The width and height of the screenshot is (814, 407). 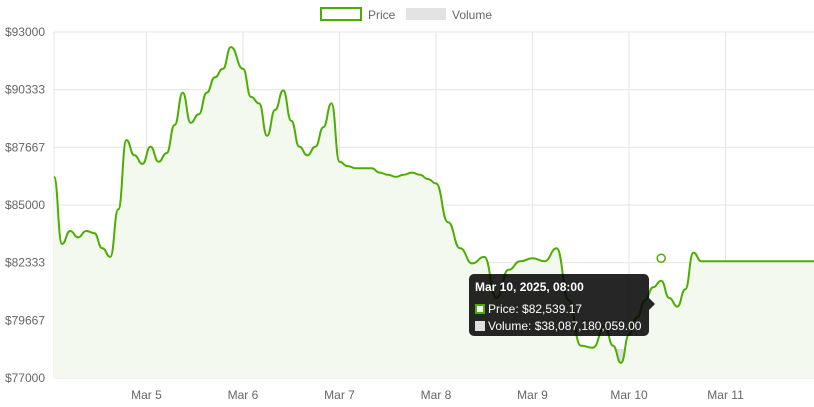 What do you see at coordinates (25, 147) in the screenshot?
I see `y-tick-label: $87667` at bounding box center [25, 147].